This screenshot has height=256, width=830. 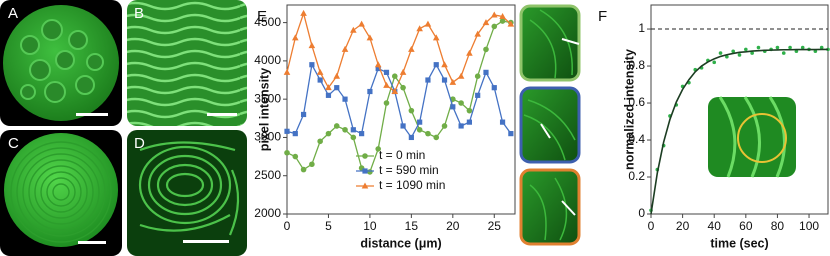 What do you see at coordinates (629, 109) in the screenshot?
I see `y-axis-title: normalized intensity` at bounding box center [629, 109].